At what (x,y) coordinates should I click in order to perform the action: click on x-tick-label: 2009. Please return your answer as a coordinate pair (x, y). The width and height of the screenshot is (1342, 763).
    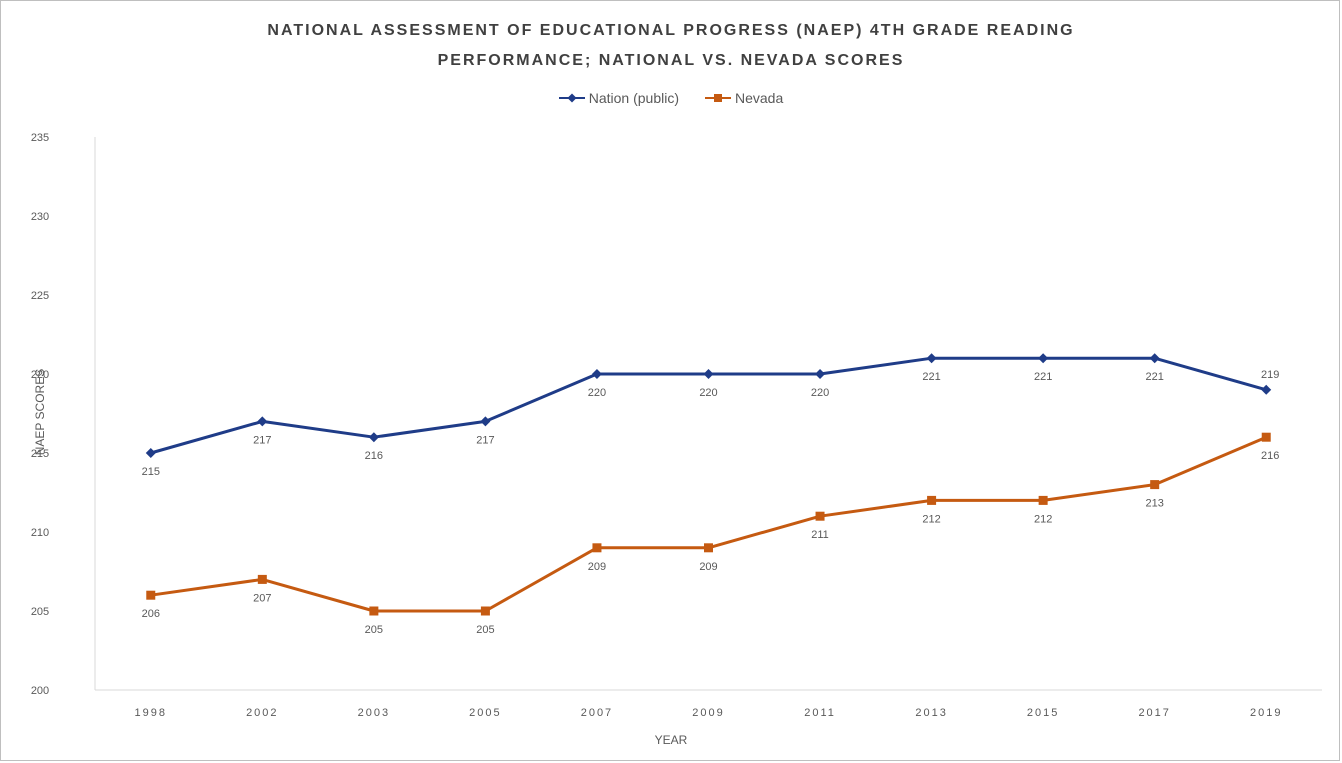
    Looking at the image, I should click on (708, 713).